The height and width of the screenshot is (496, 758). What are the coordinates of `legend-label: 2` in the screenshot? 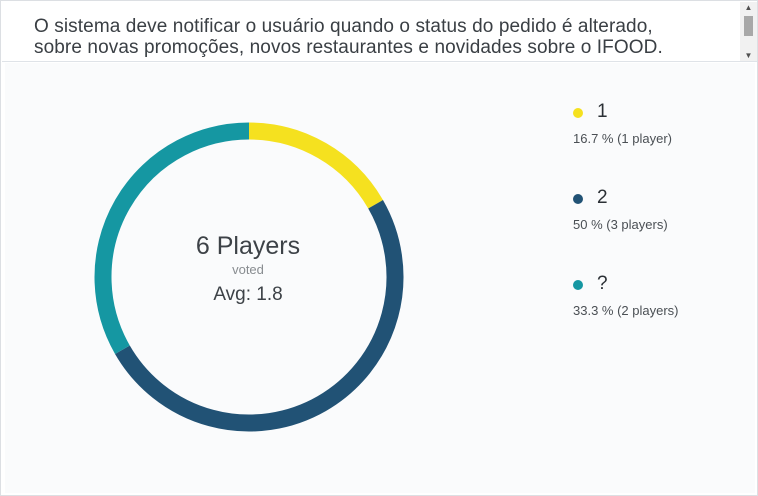 It's located at (602, 197).